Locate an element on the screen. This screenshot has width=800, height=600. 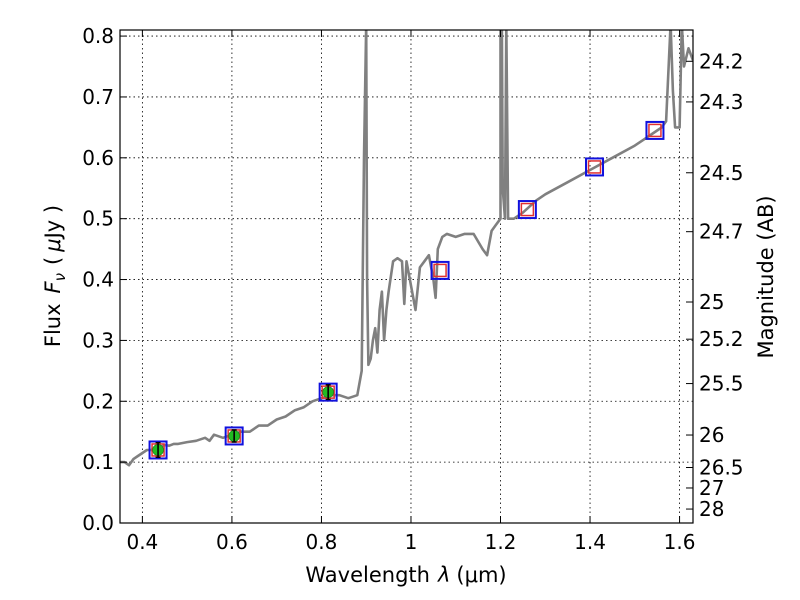
x-tick-label: 1 is located at coordinates (411, 542).